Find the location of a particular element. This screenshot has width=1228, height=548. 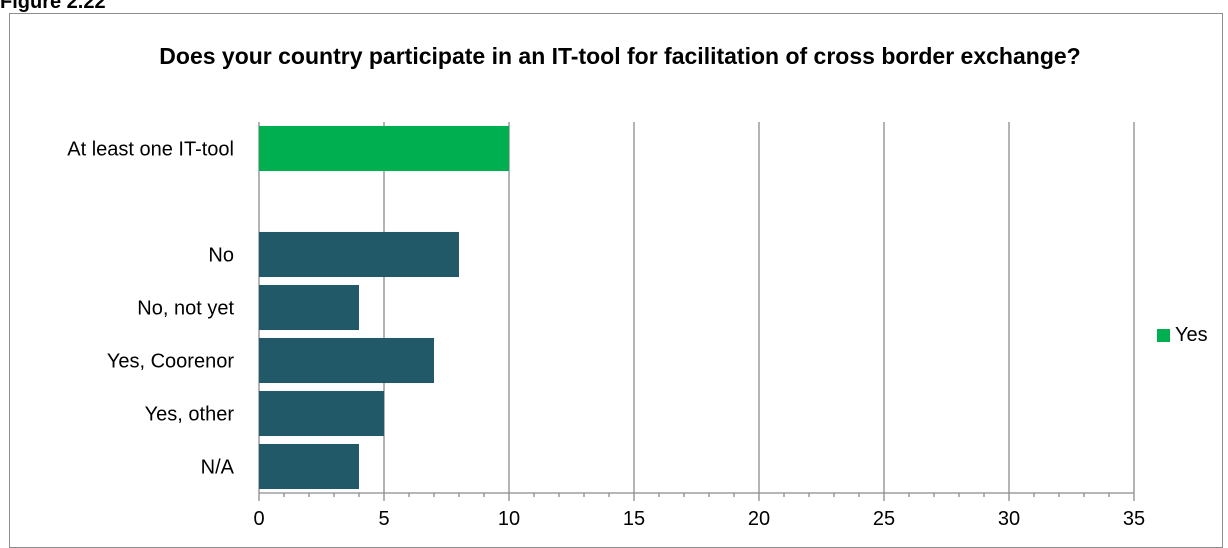

x-tick-label-3: 15 is located at coordinates (634, 519).